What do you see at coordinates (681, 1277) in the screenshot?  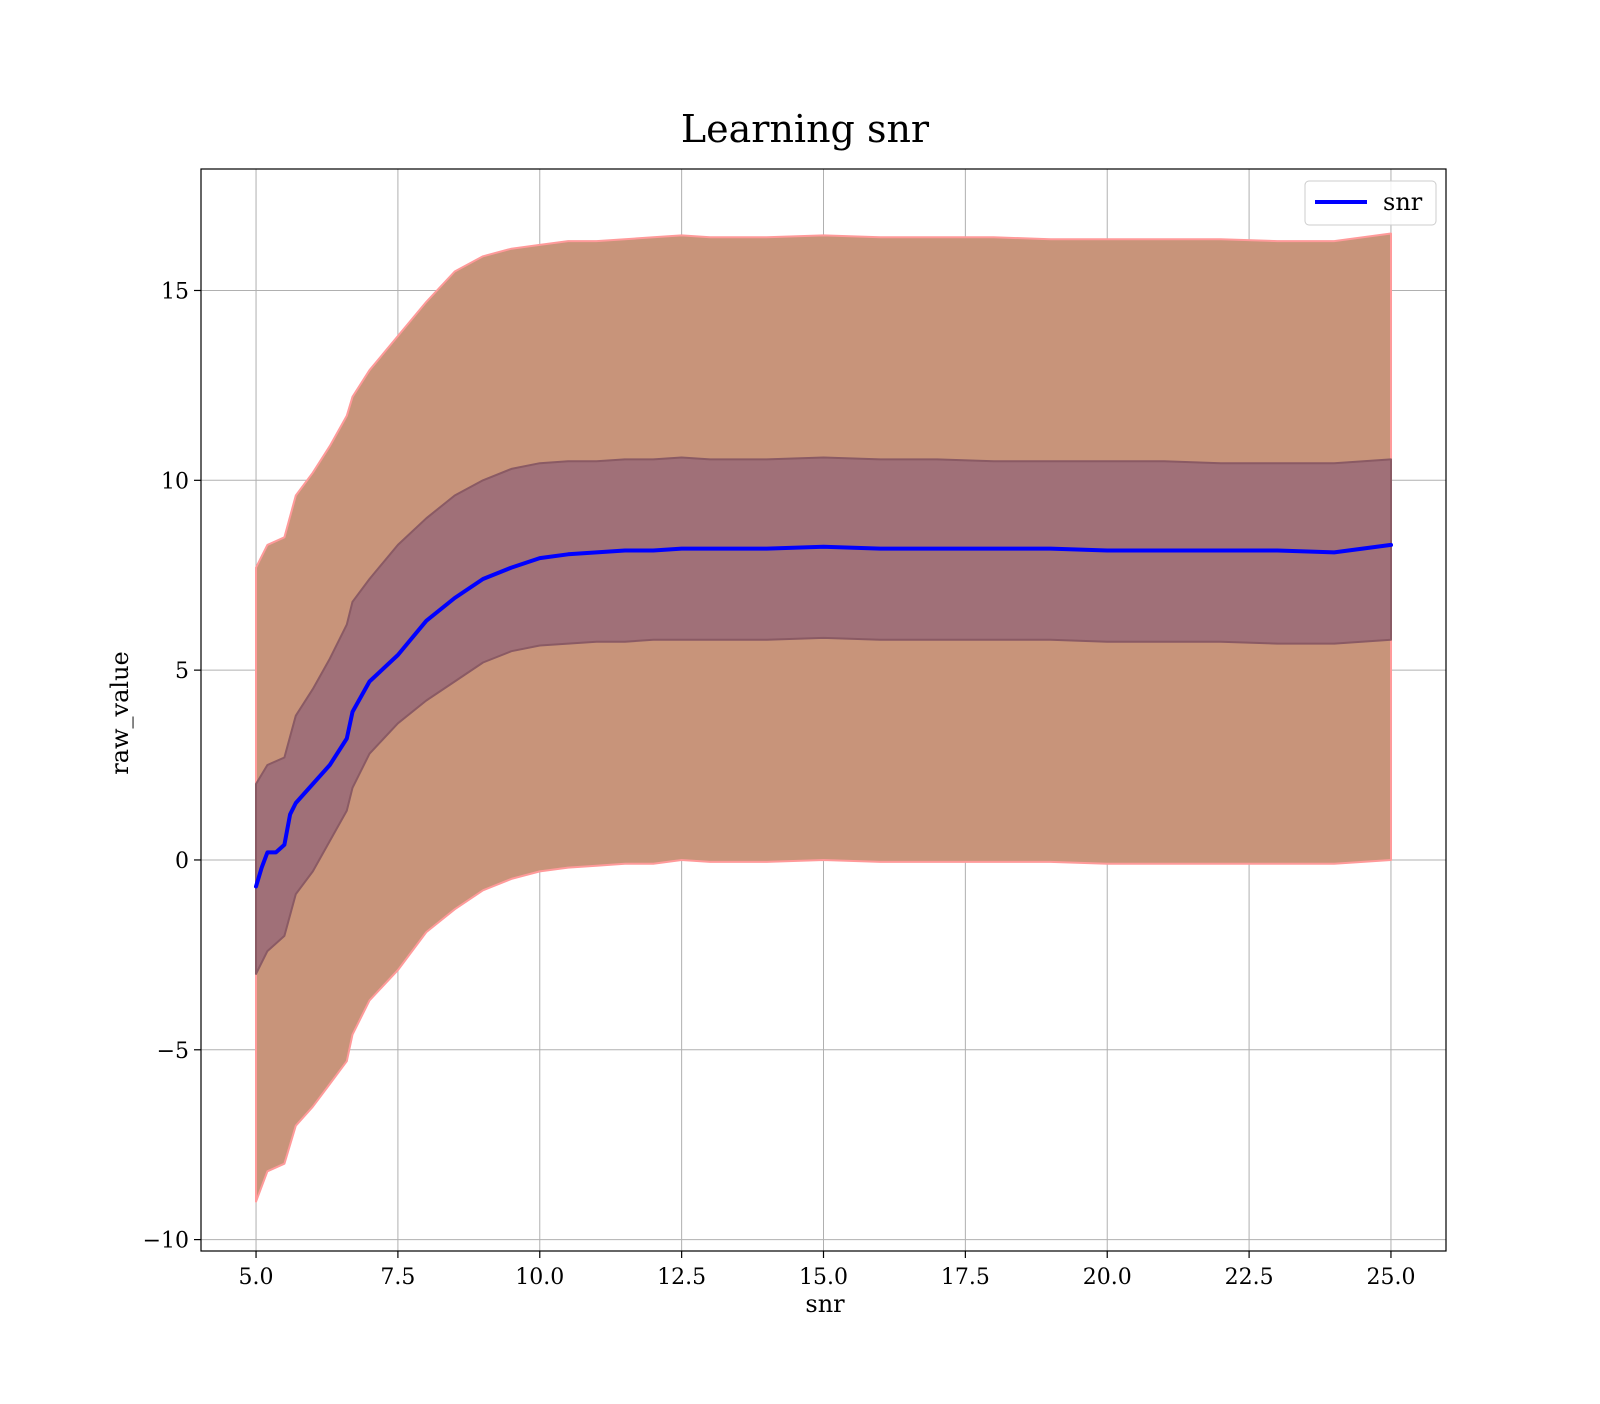 I see `x-tick-label: 12.5` at bounding box center [681, 1277].